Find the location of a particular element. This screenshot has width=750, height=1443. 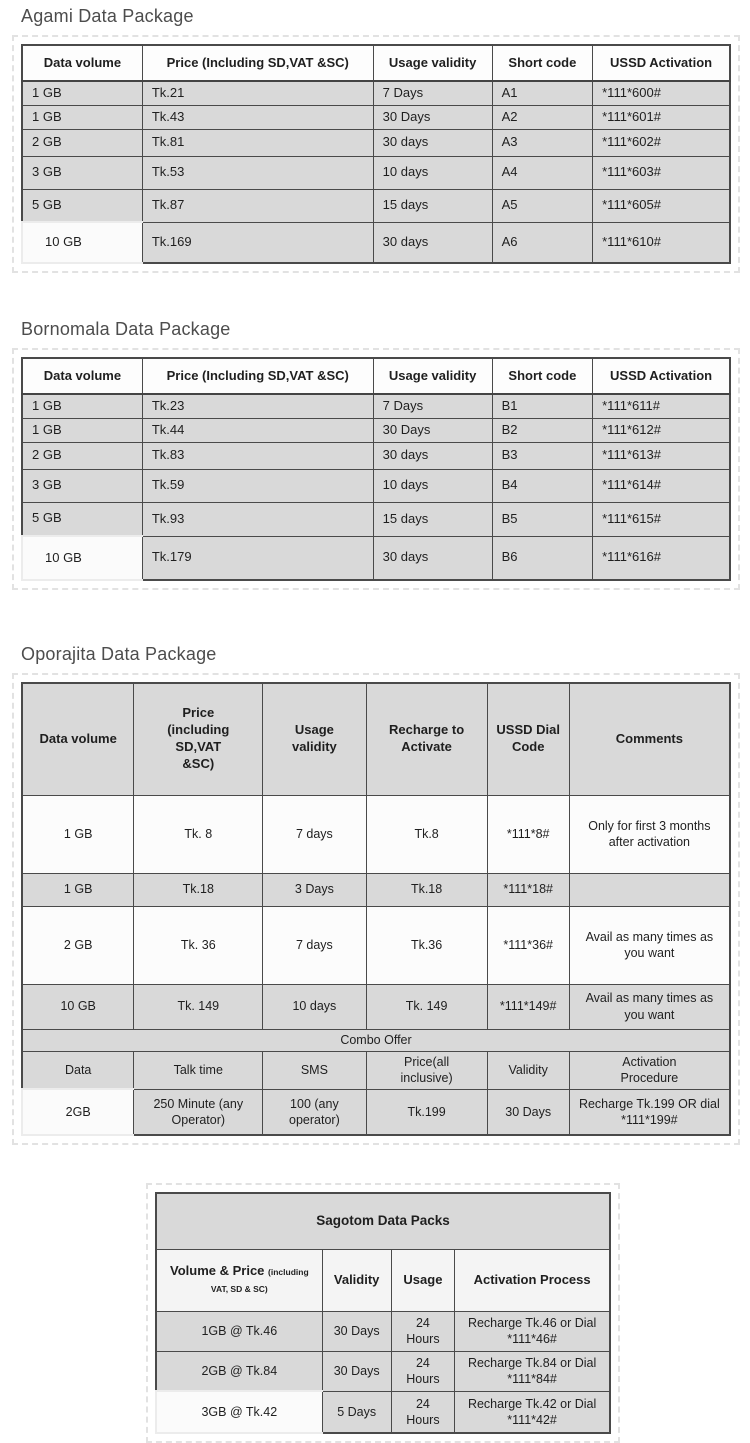

table-row: 1 GB Tk.23 7 Days B1 *111*611# is located at coordinates (376, 406).